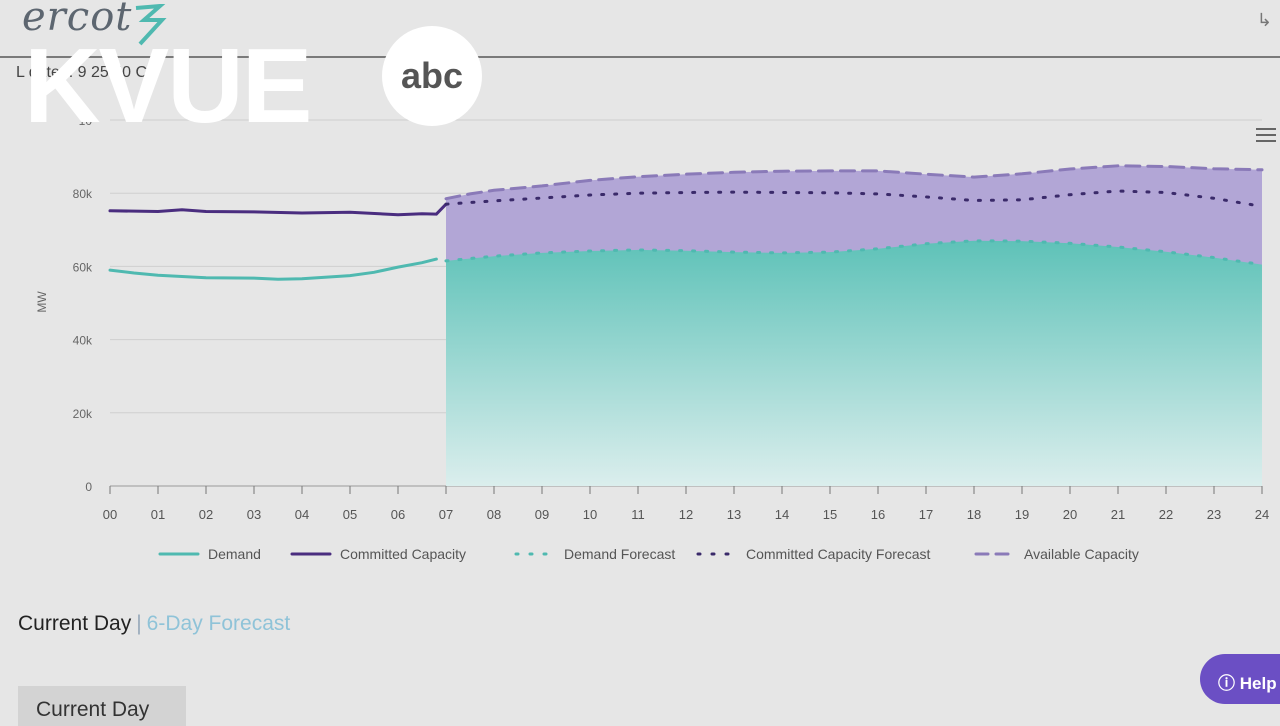 The height and width of the screenshot is (726, 1280). I want to click on legend-label: Demand Forecast, so click(619, 554).